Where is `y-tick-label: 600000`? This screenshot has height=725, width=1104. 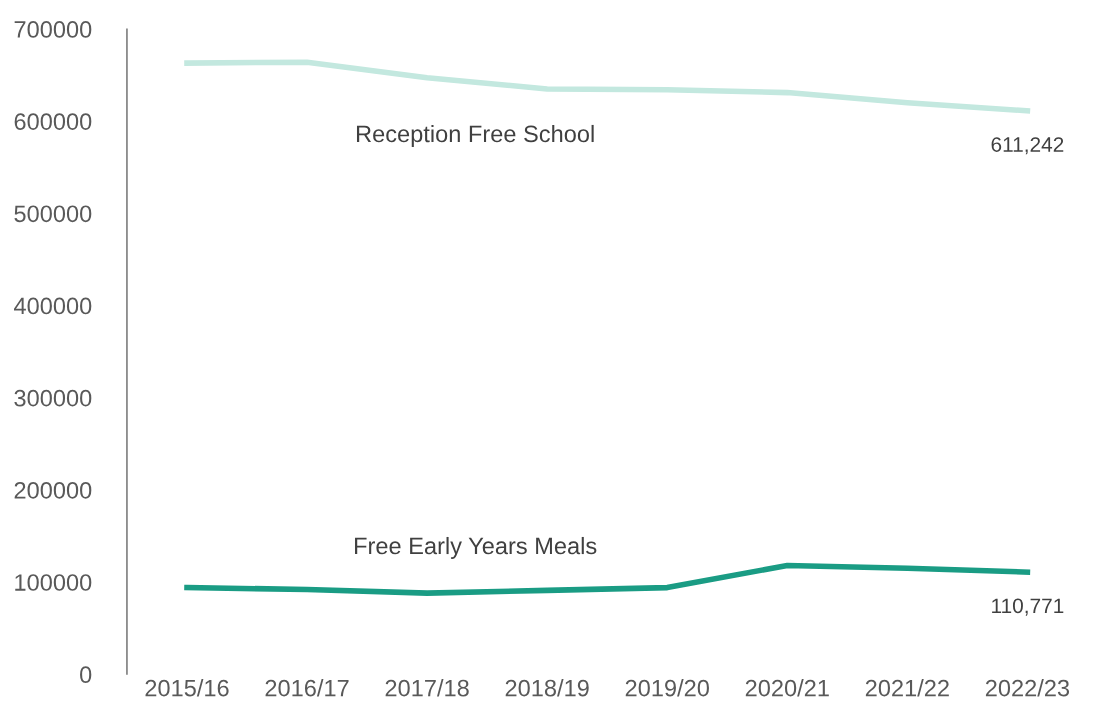 y-tick-label: 600000 is located at coordinates (53, 121).